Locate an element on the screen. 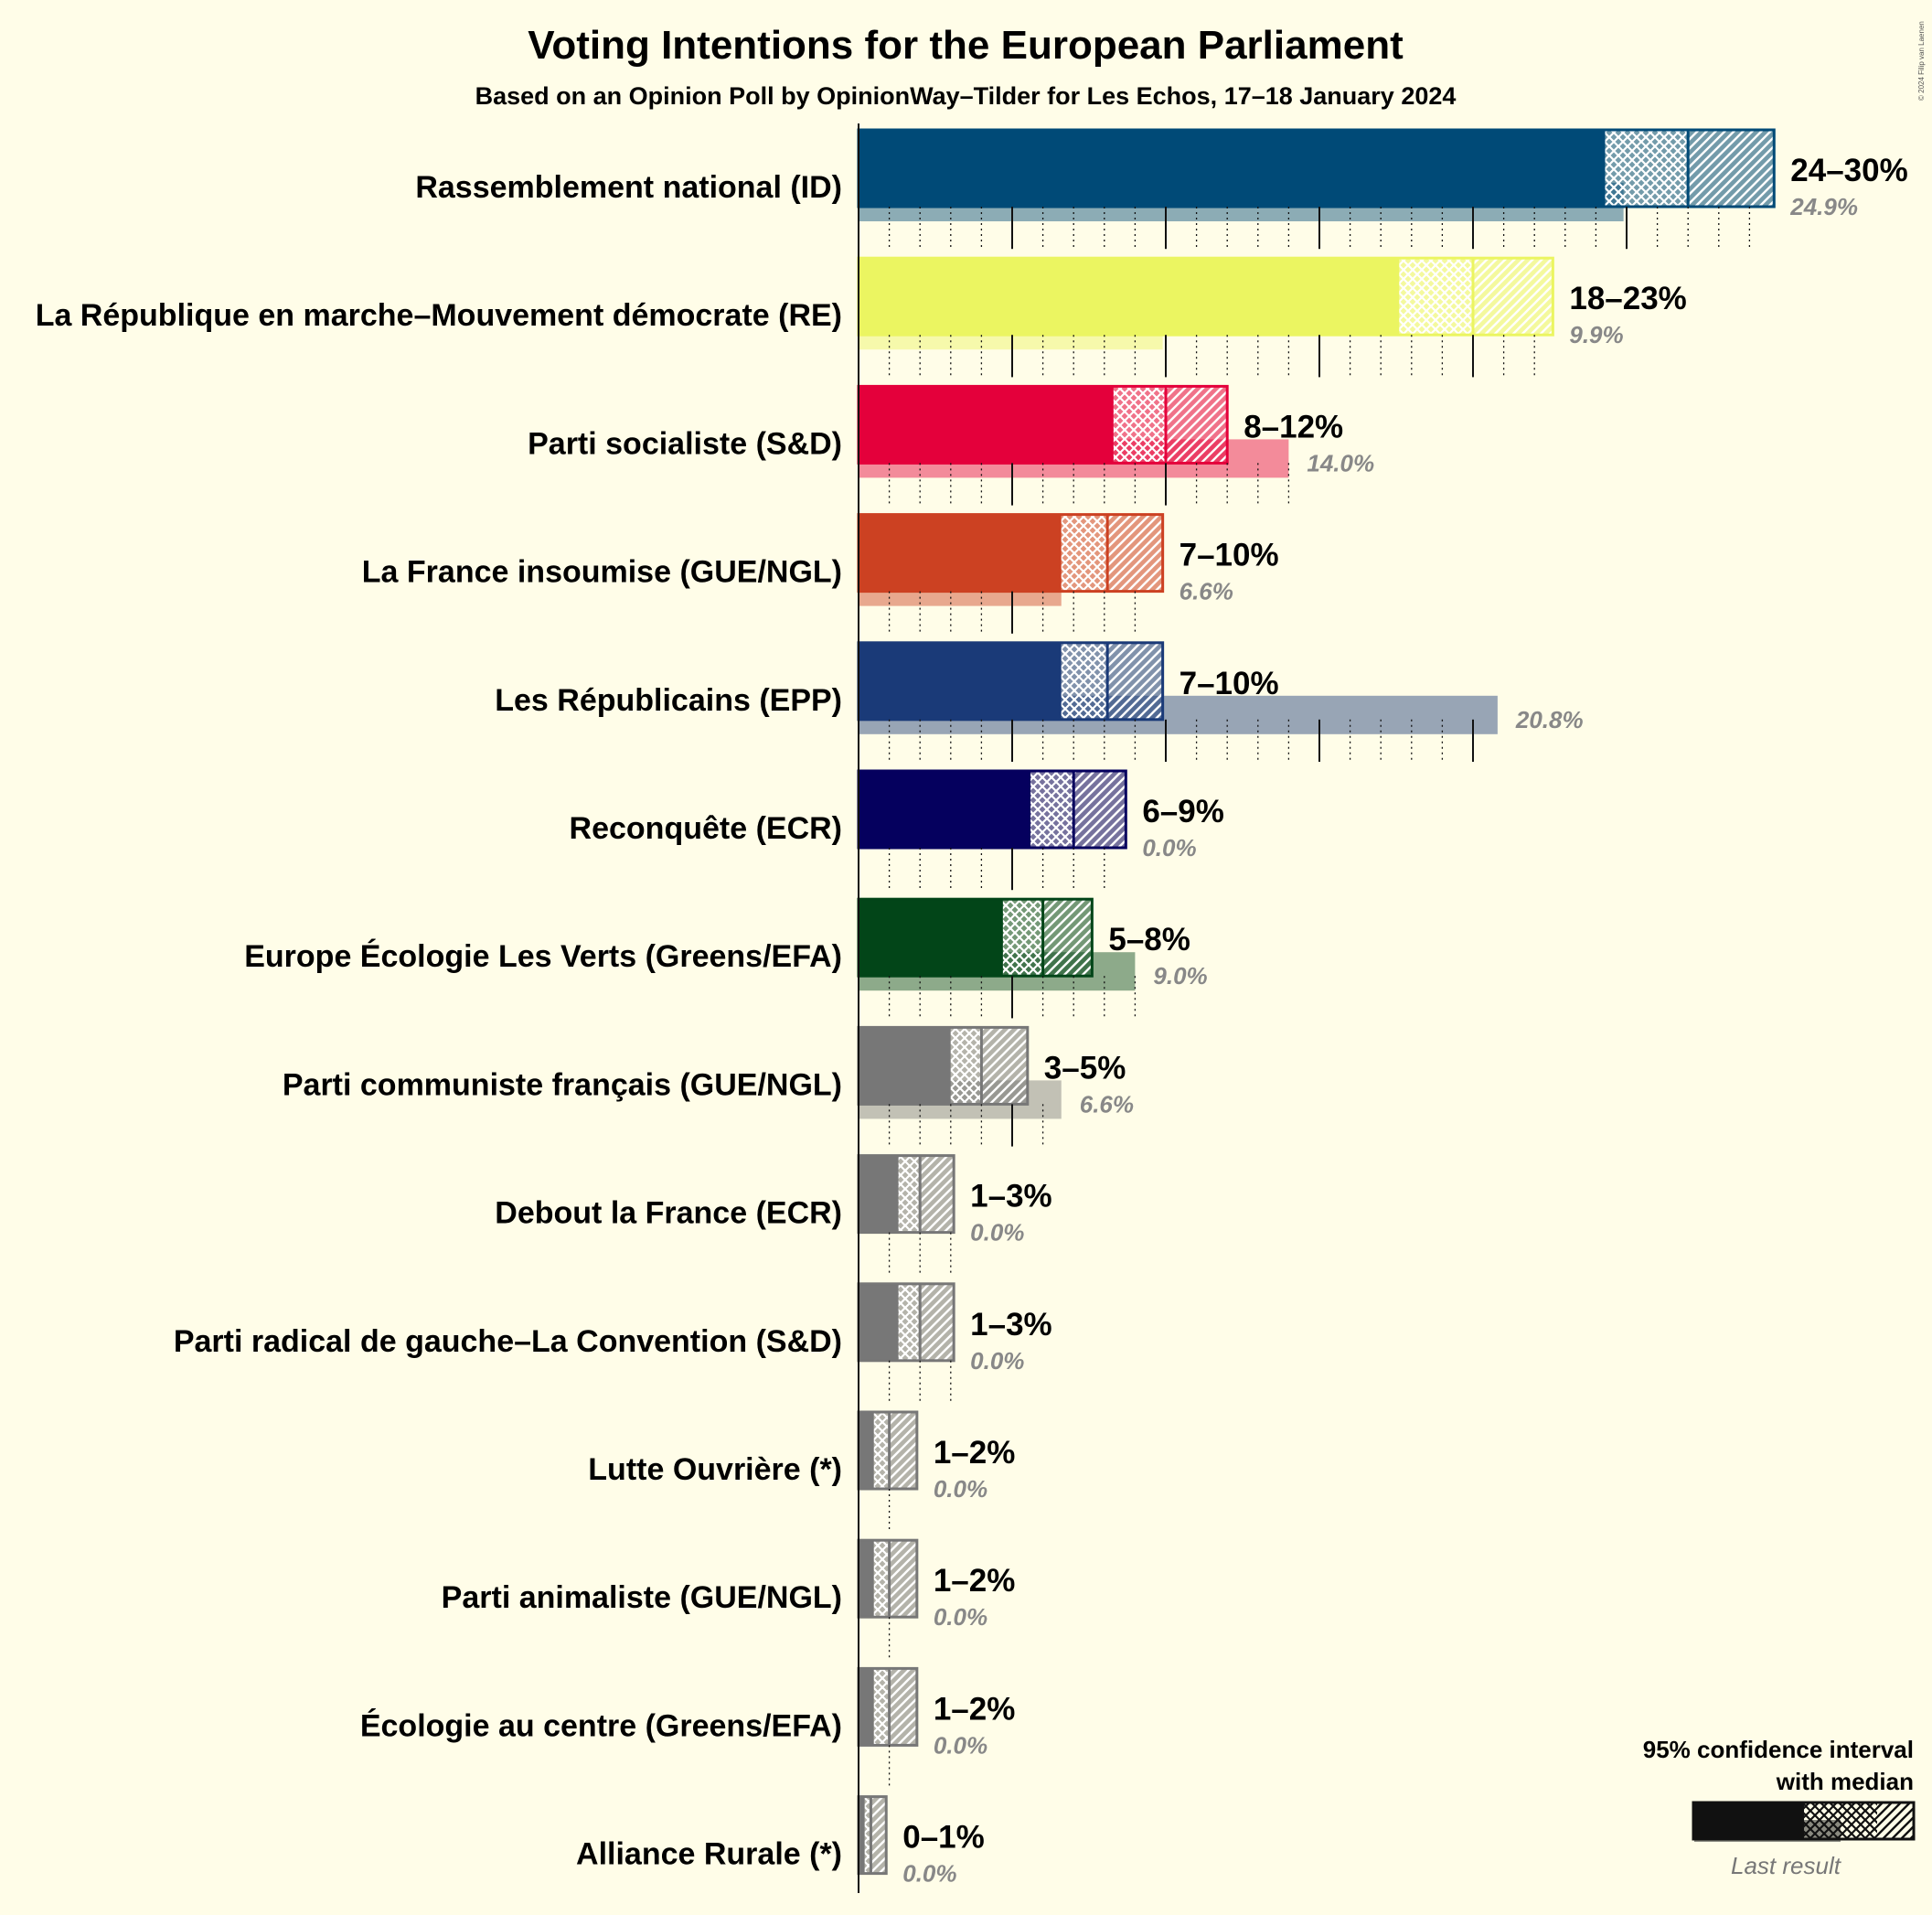  range-label: 0–1% is located at coordinates (943, 1838).